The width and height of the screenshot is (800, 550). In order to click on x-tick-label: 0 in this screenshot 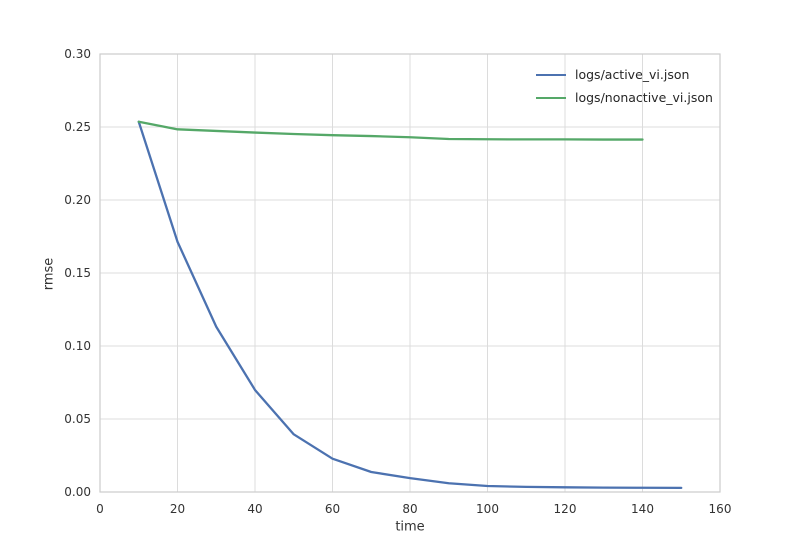, I will do `click(100, 509)`.